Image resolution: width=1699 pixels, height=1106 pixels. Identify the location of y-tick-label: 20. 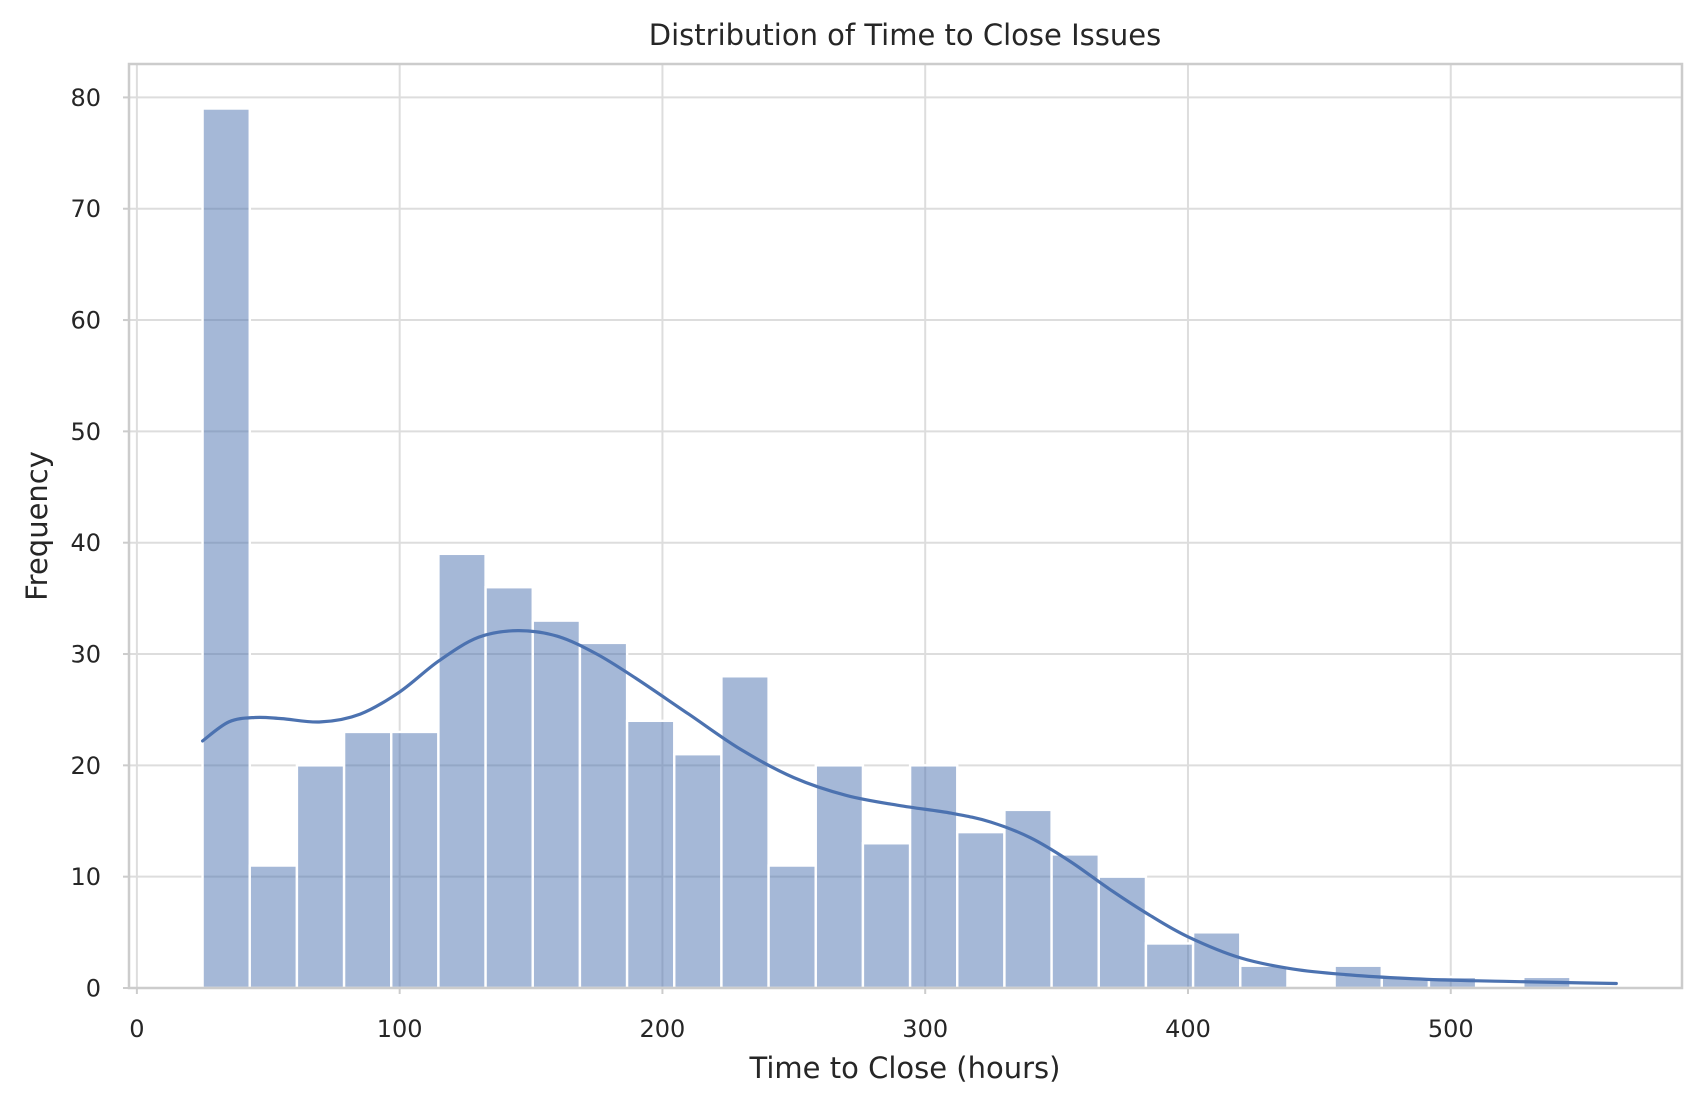
(85, 766).